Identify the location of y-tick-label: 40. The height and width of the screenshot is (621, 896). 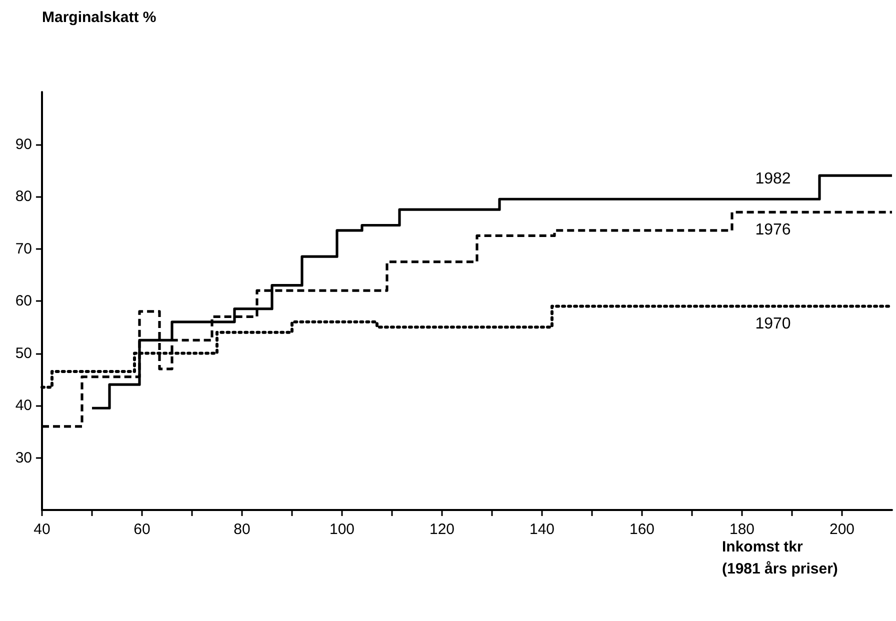
(23, 405).